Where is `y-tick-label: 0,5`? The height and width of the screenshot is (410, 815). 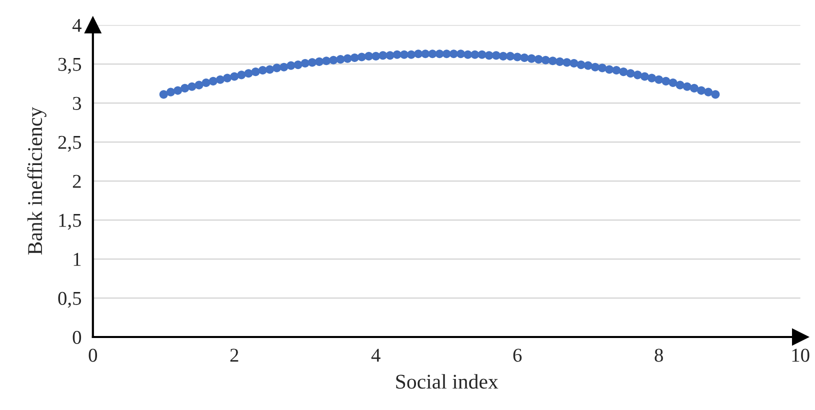
y-tick-label: 0,5 is located at coordinates (70, 300).